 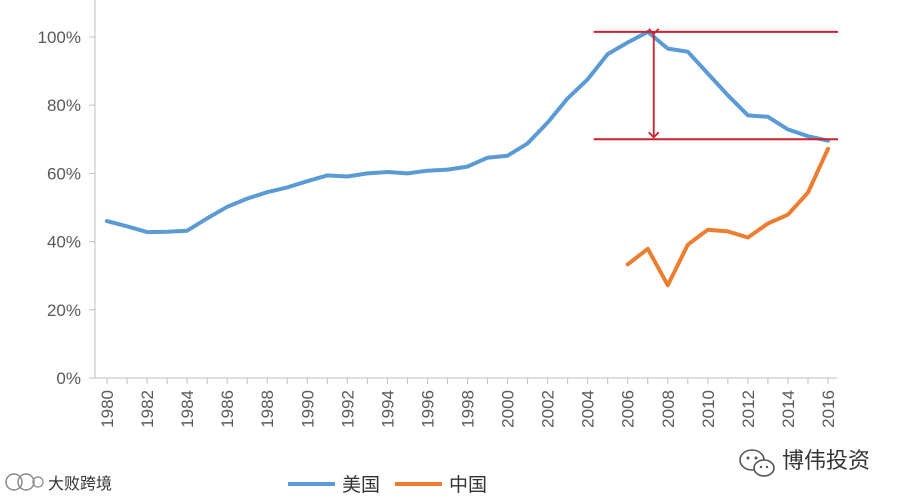 What do you see at coordinates (67, 194) in the screenshot?
I see `y-axis: 0% 20% 40% 60% 80% 100%` at bounding box center [67, 194].